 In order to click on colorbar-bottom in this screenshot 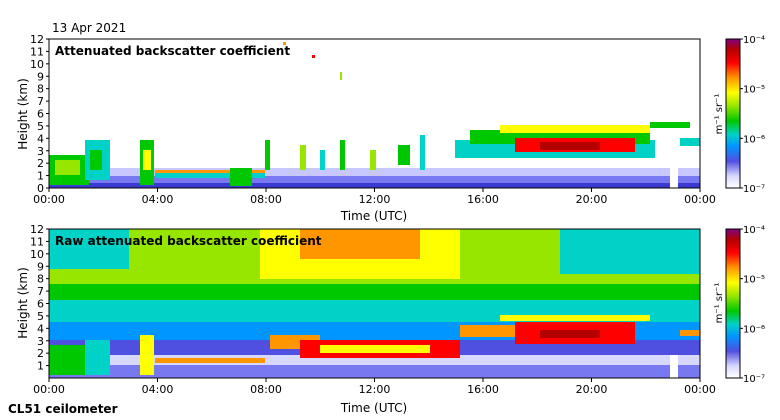, I will do `click(733, 303)`.